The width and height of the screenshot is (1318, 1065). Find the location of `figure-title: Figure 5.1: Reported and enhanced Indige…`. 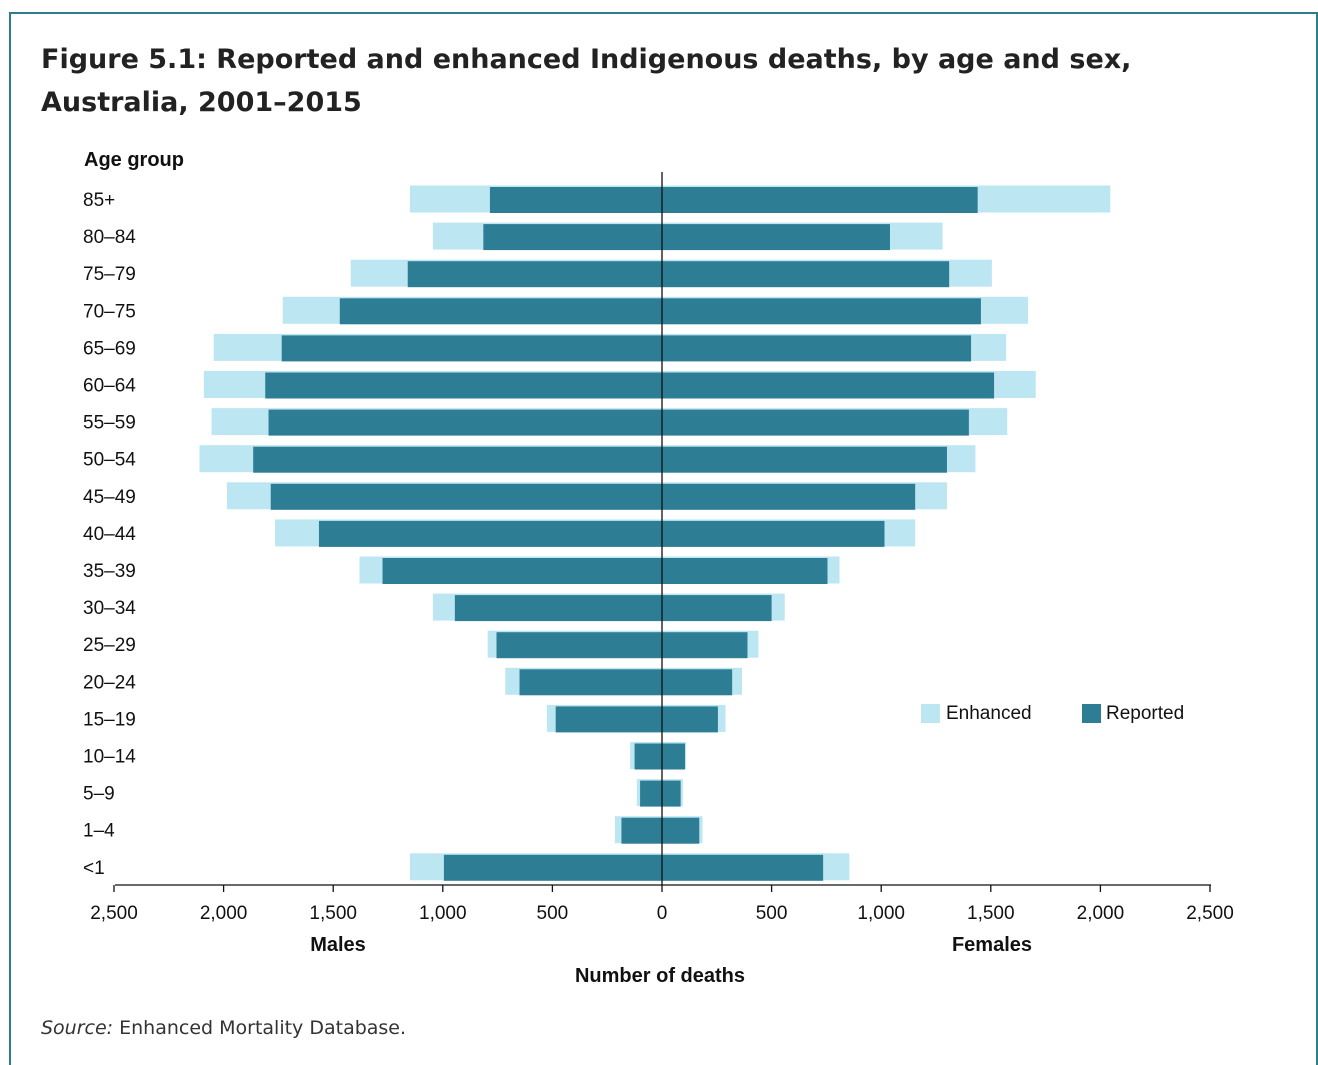

figure-title: Figure 5.1: Reported and enhanced Indige… is located at coordinates (586, 81).